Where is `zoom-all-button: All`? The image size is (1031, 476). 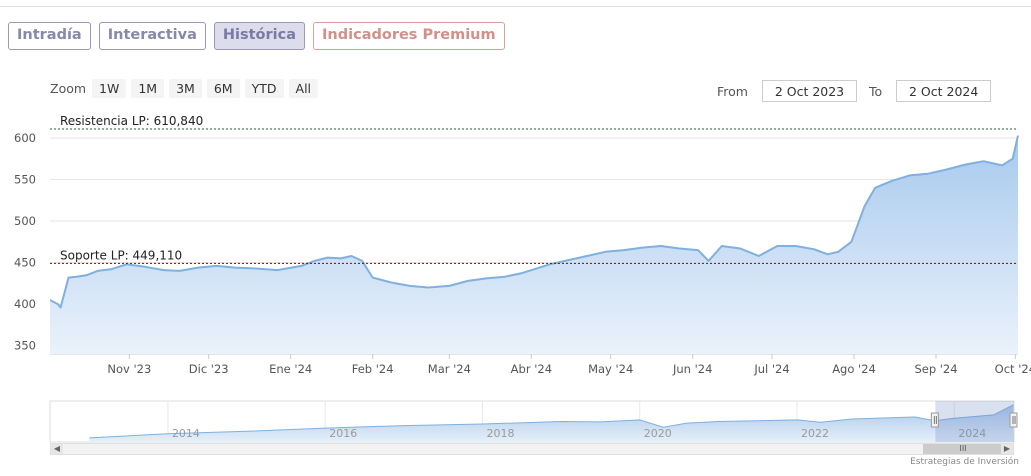 zoom-all-button: All is located at coordinates (303, 88).